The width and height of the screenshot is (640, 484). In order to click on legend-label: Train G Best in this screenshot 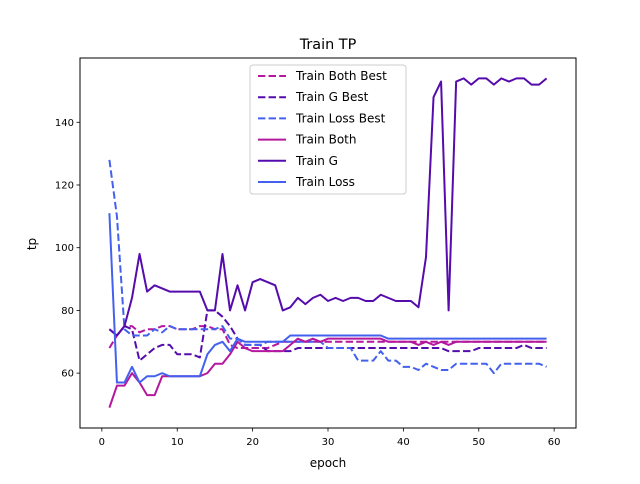, I will do `click(332, 97)`.